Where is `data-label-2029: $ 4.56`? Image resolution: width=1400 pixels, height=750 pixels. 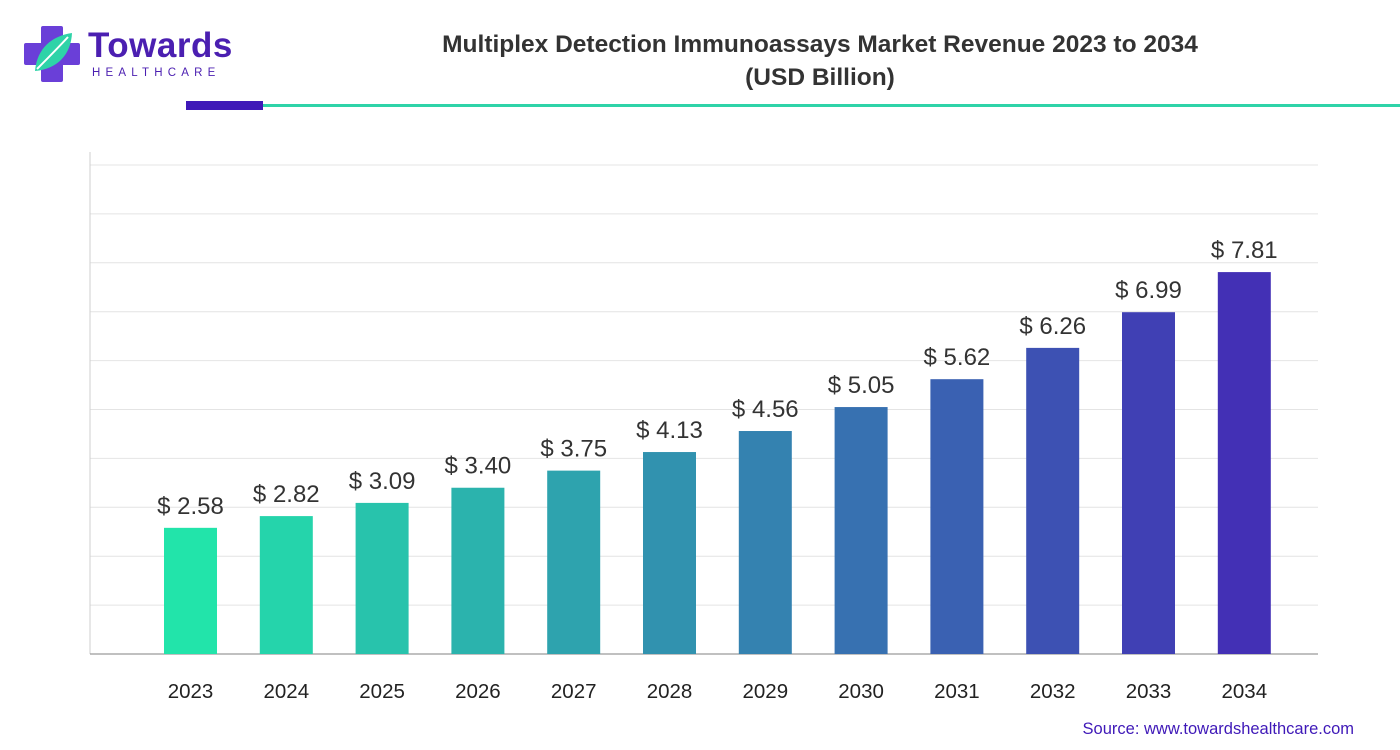 data-label-2029: $ 4.56 is located at coordinates (765, 409).